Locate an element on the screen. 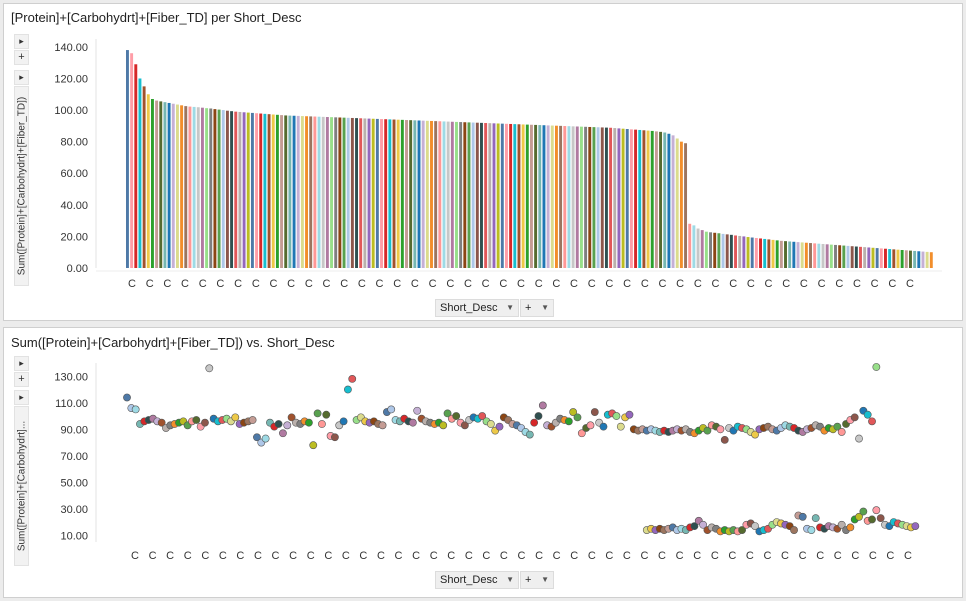 Image resolution: width=966 pixels, height=601 pixels. chevron-down-icon: ▼ is located at coordinates (545, 579).